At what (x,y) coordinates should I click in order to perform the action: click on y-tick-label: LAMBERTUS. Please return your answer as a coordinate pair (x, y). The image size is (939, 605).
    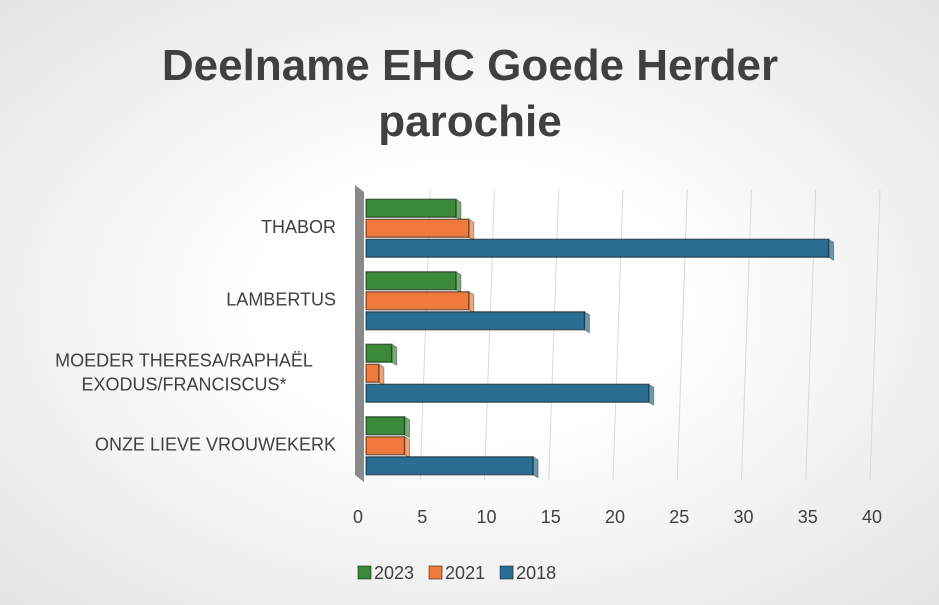
    Looking at the image, I should click on (281, 300).